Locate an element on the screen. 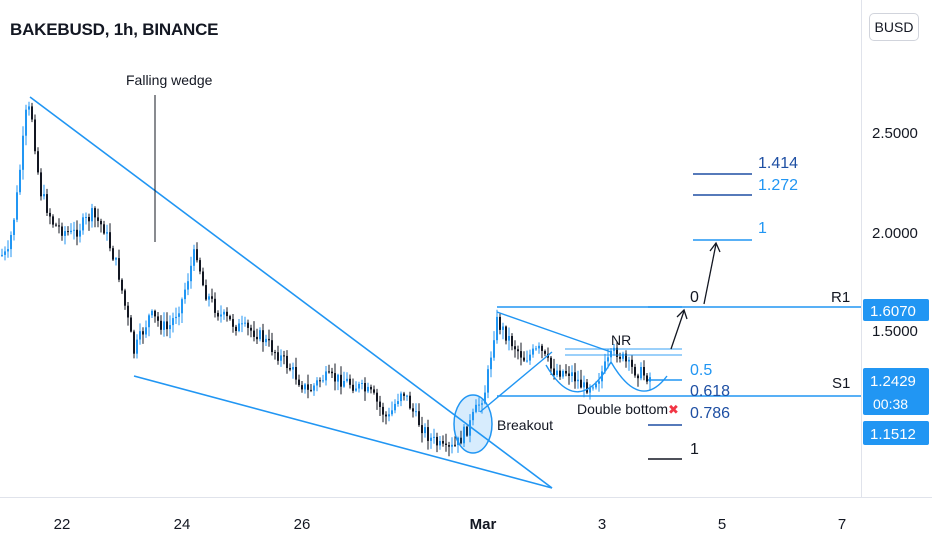 The image size is (932, 550). price-tag-low-bg is located at coordinates (896, 433).